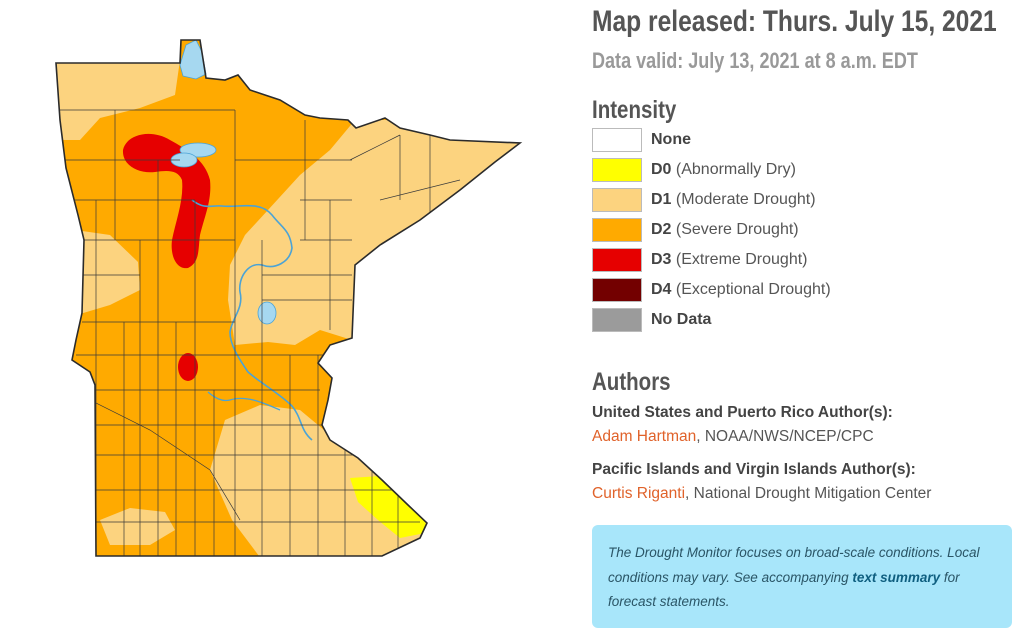 The height and width of the screenshot is (643, 1029). Describe the element at coordinates (631, 382) in the screenshot. I see `authors-heading: Authors` at that location.